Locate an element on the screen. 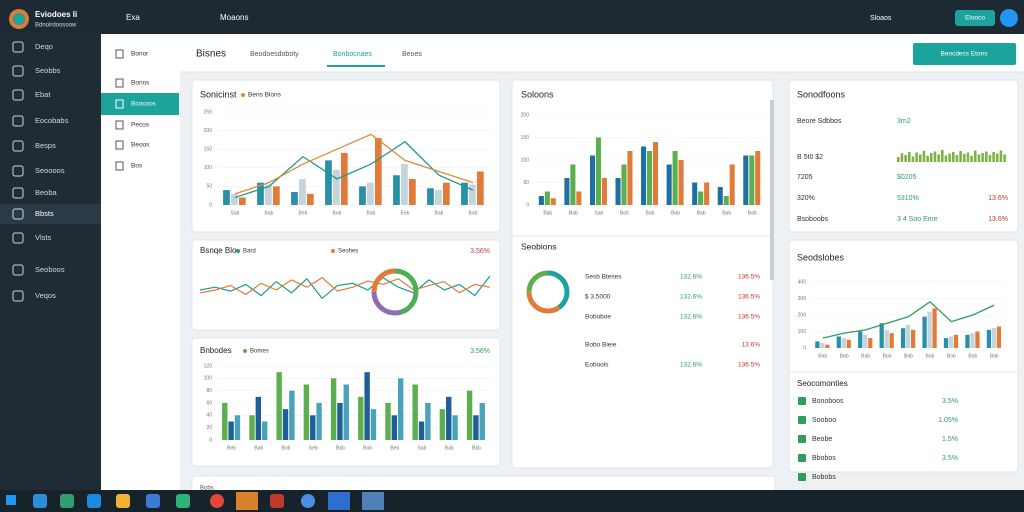 This screenshot has height=512, width=1024. y-tick-label: 120 is located at coordinates (208, 366).